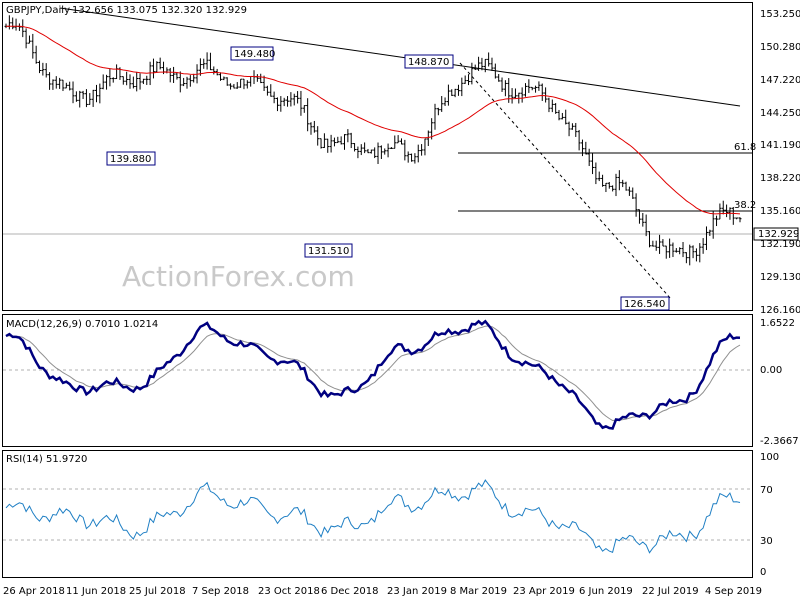 Image resolution: width=800 pixels, height=600 pixels. I want to click on svg-text: 131.510, so click(328, 251).